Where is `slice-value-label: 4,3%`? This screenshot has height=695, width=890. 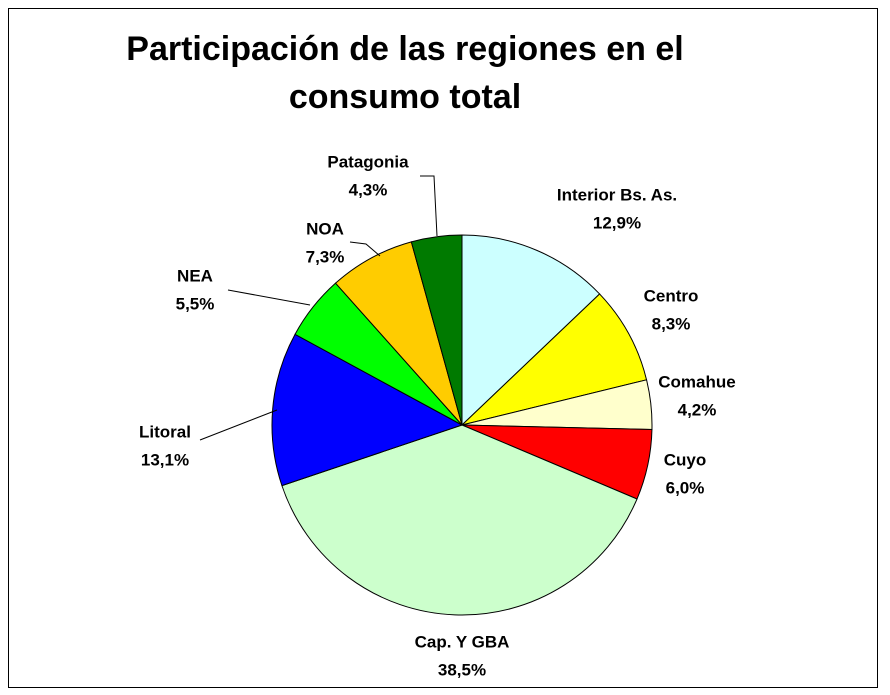 slice-value-label: 4,3% is located at coordinates (368, 189).